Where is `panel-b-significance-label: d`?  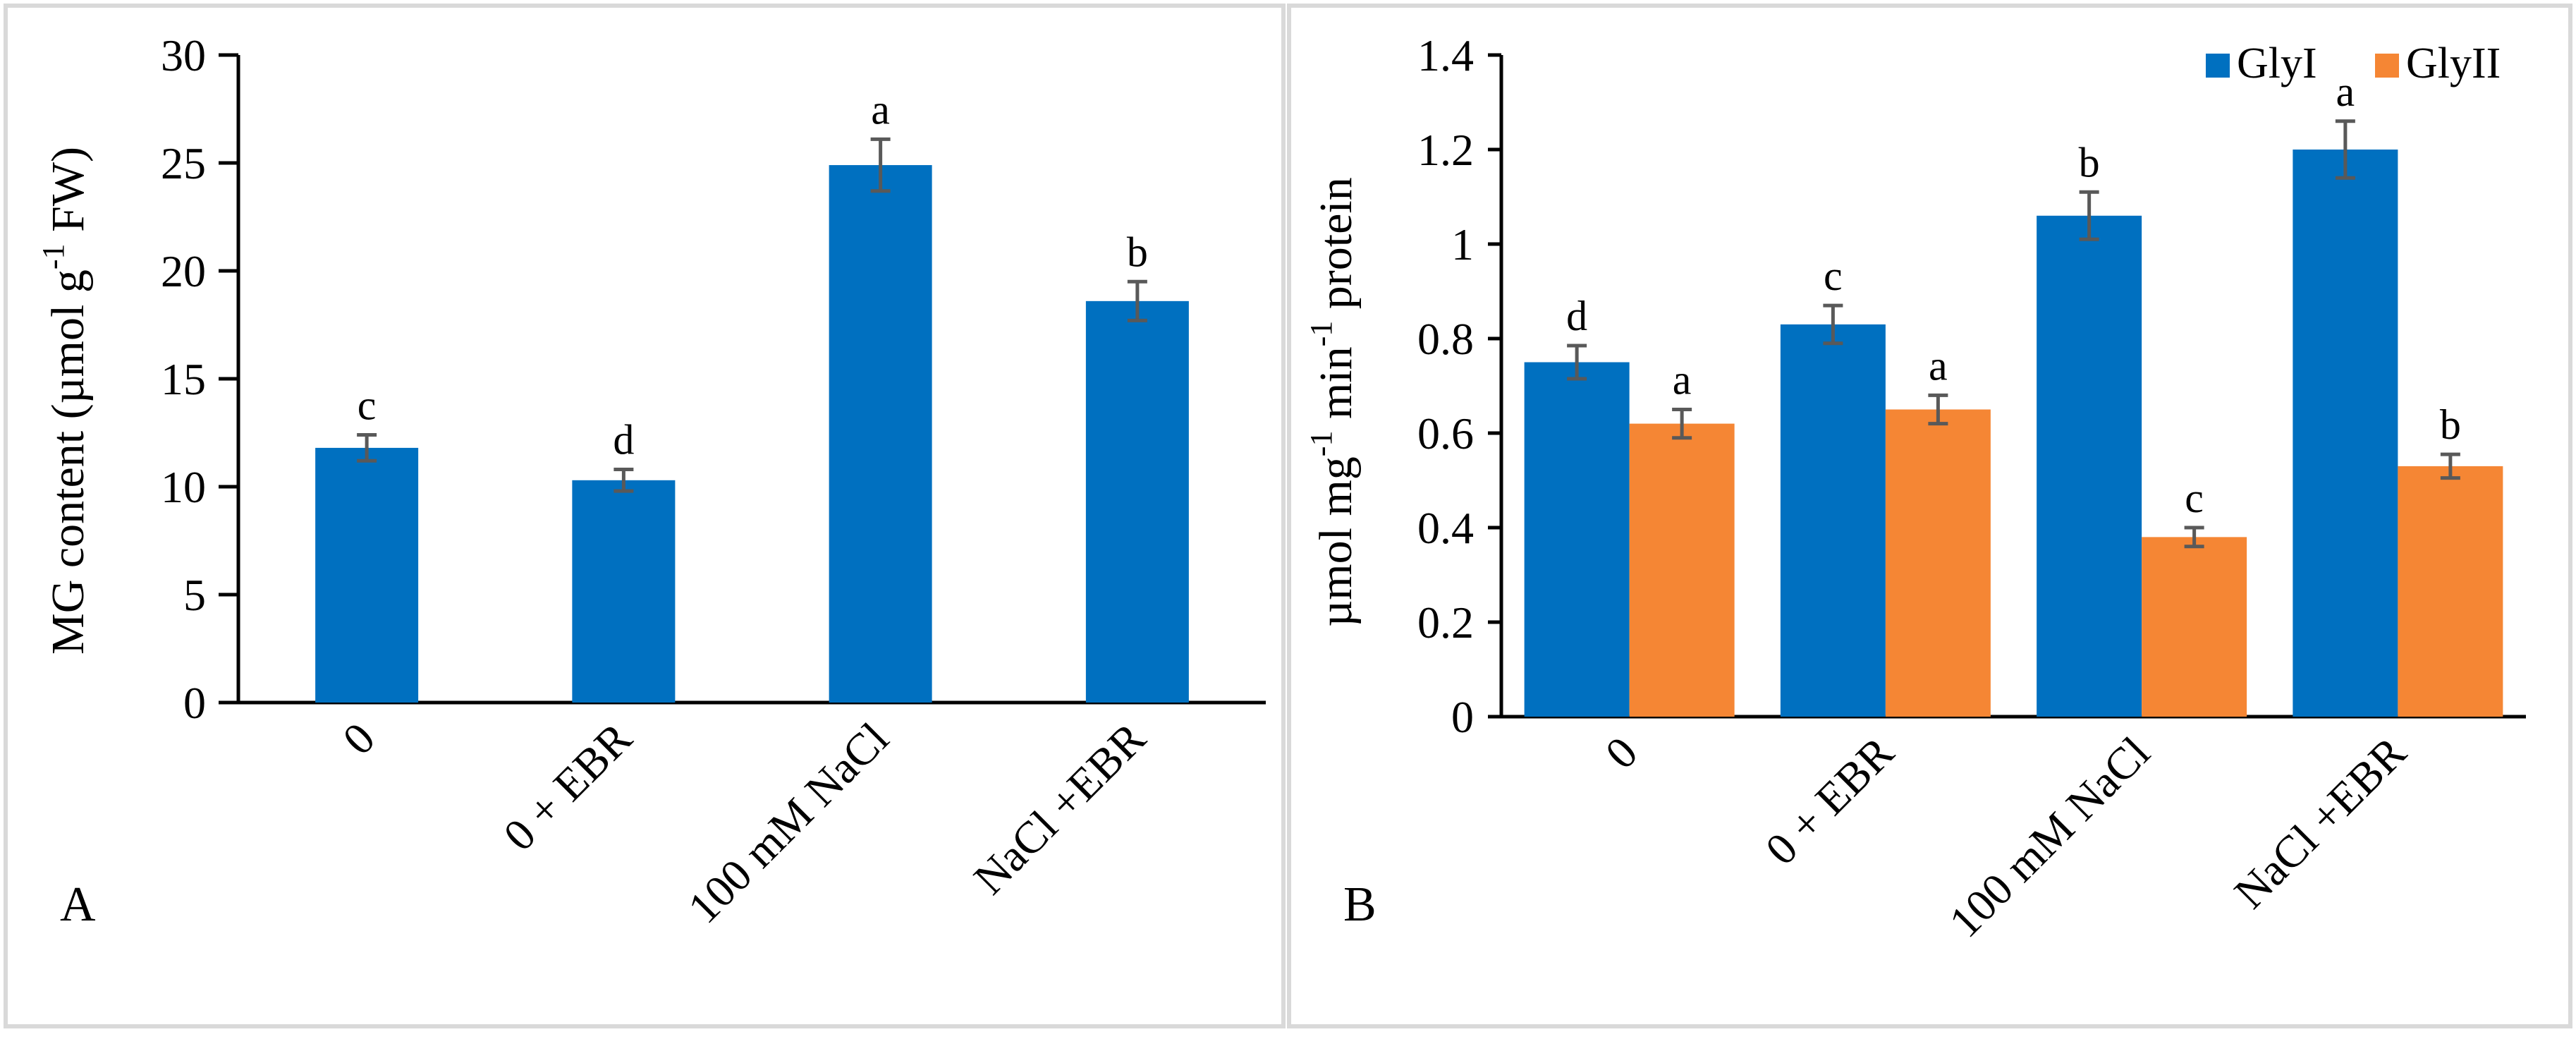 panel-b-significance-label: d is located at coordinates (1577, 316).